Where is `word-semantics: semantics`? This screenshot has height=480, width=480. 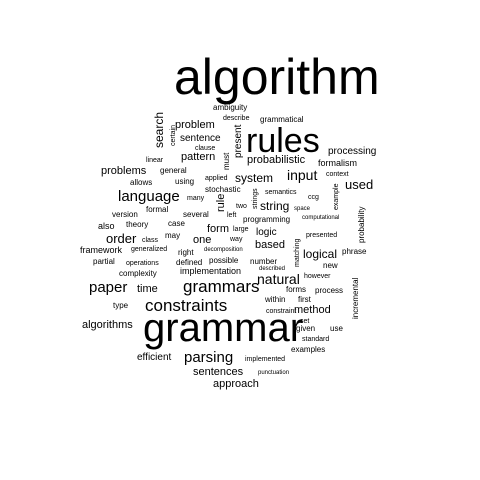 word-semantics: semantics is located at coordinates (281, 192).